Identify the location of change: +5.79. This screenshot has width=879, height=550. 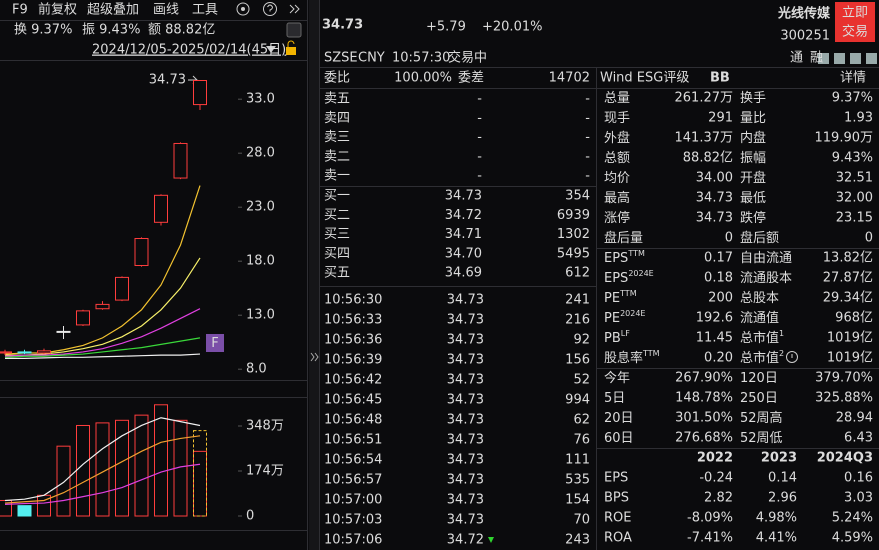
(446, 27).